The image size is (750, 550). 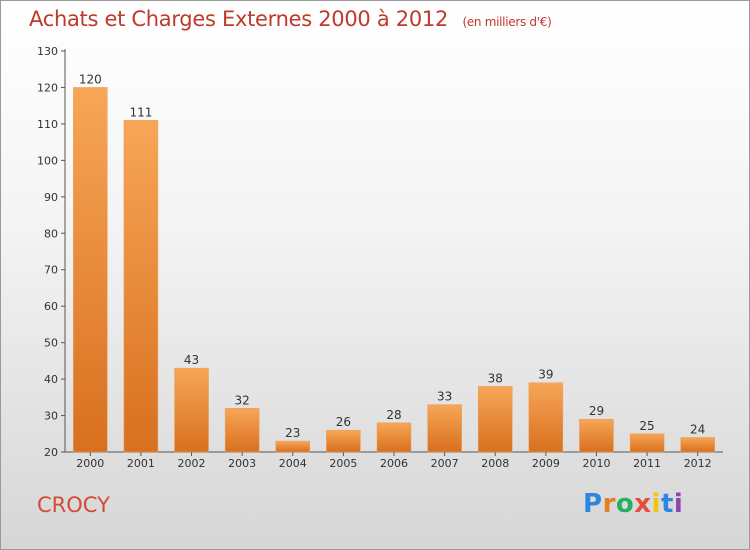 I want to click on logo-letter: o, so click(x=625, y=504).